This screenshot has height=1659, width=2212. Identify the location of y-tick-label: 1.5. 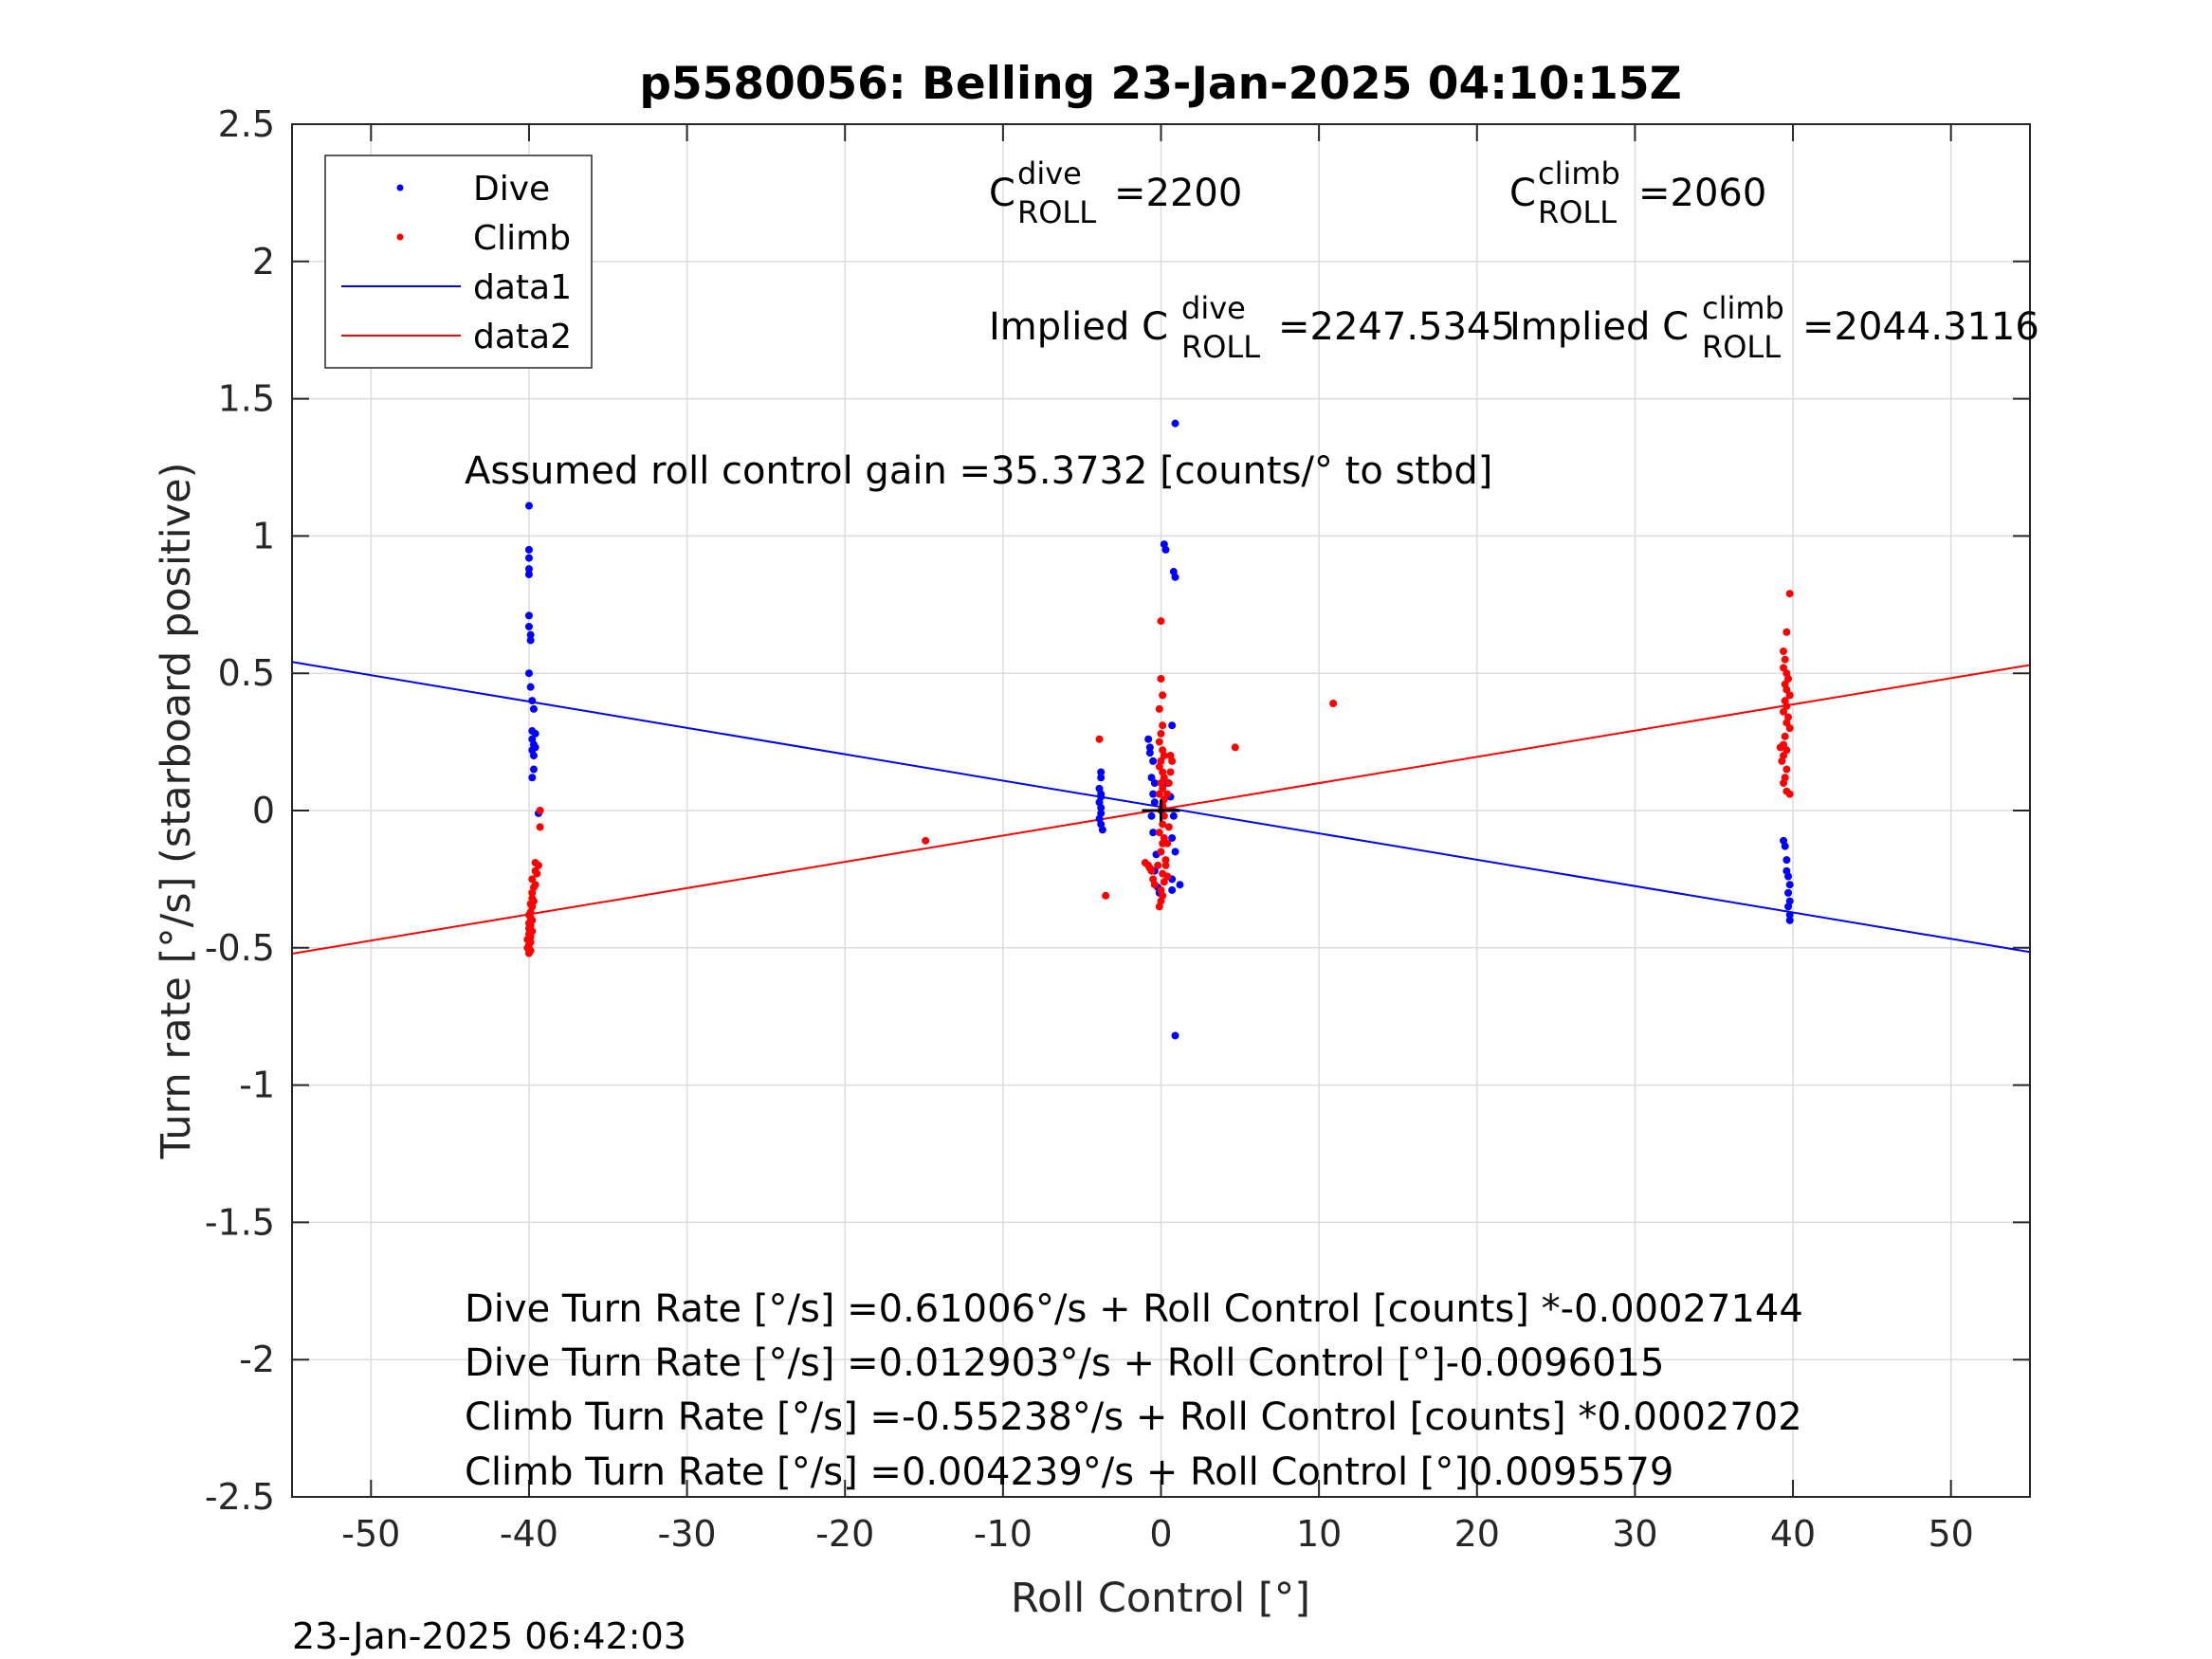
(246, 399).